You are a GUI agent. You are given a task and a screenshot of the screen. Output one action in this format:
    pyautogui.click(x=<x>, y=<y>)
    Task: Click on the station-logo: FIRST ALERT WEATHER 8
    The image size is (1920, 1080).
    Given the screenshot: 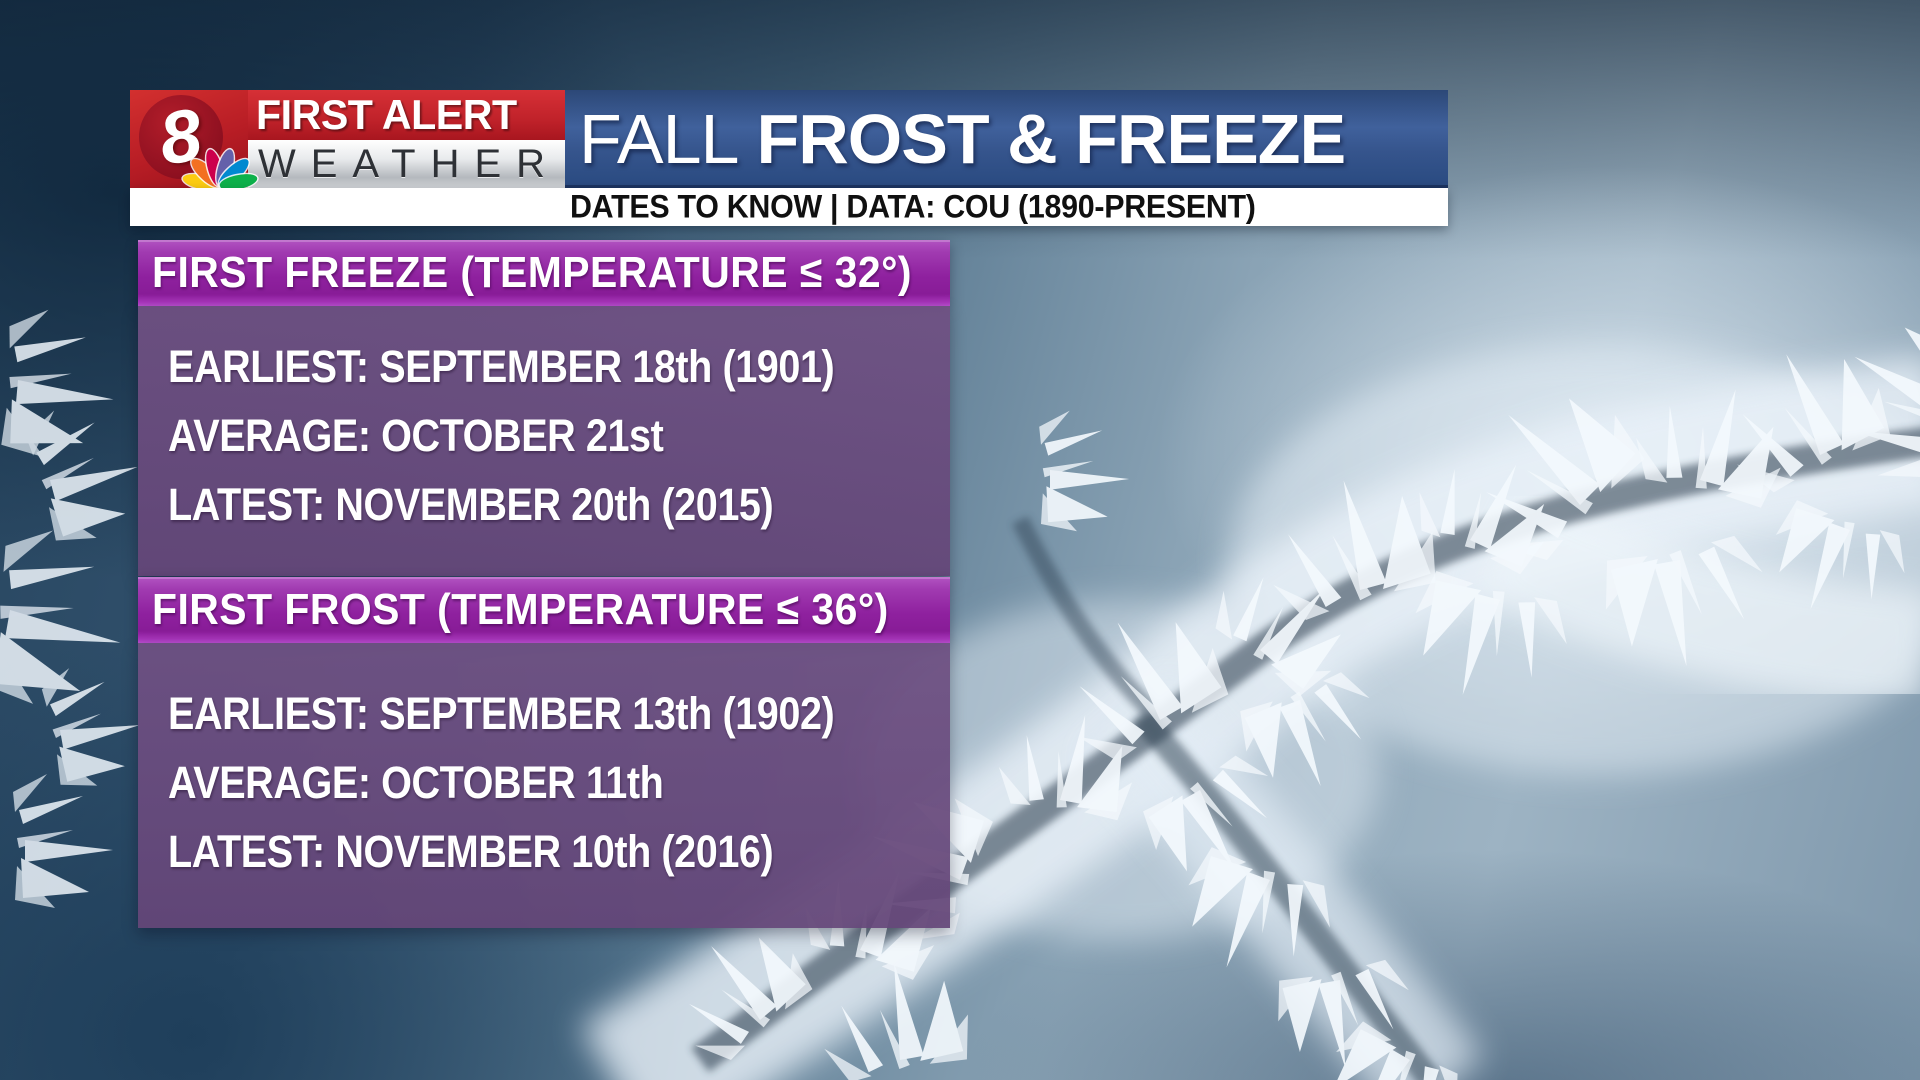 What is the action you would take?
    pyautogui.click(x=347, y=141)
    